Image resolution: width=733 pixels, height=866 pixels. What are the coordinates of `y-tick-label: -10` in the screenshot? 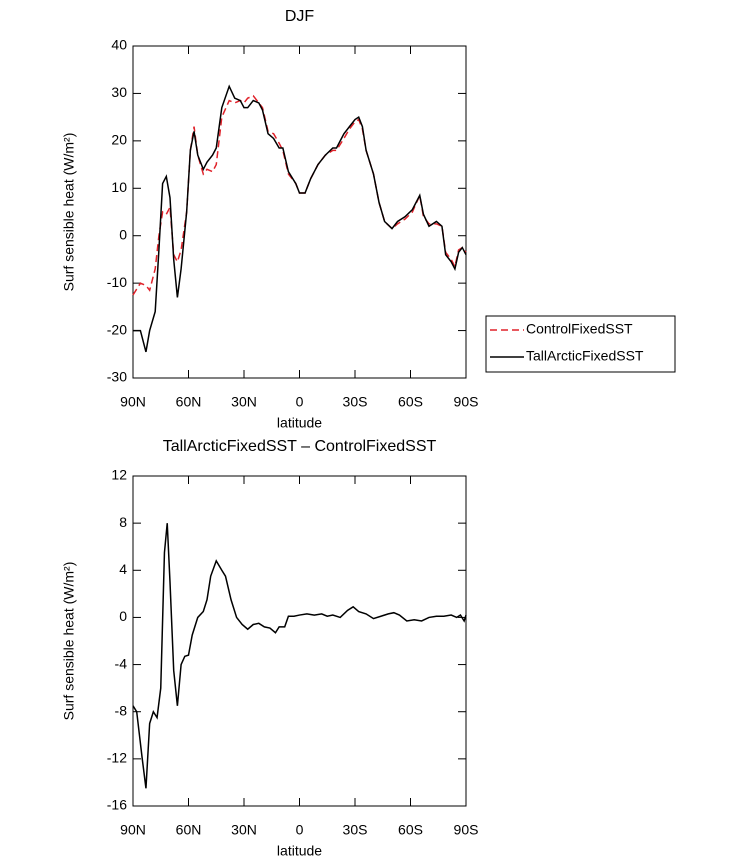 It's located at (117, 282).